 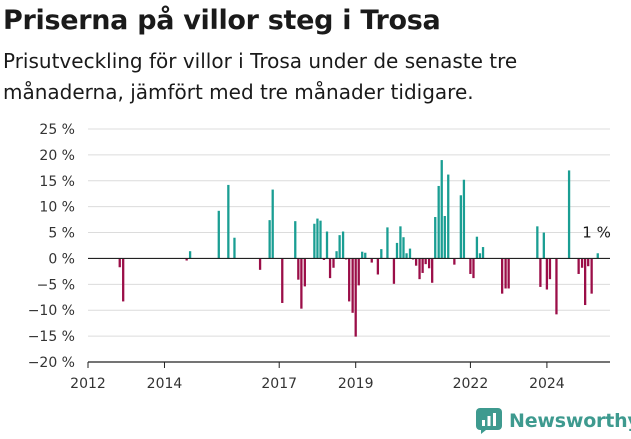 I want to click on x-tick-label: 2019, so click(x=356, y=384).